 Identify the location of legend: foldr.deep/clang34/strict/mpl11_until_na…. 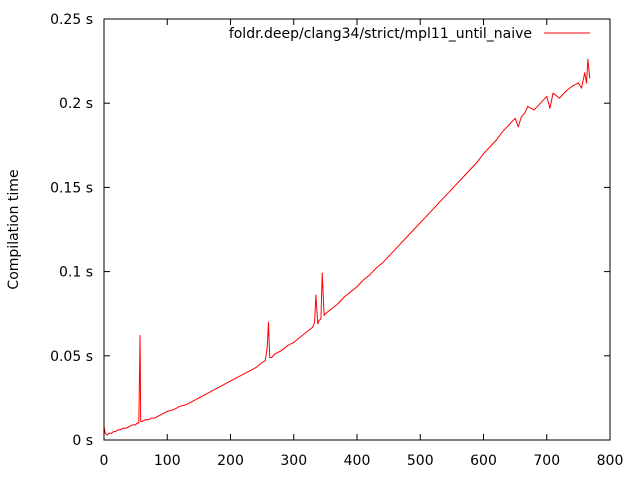
(409, 34).